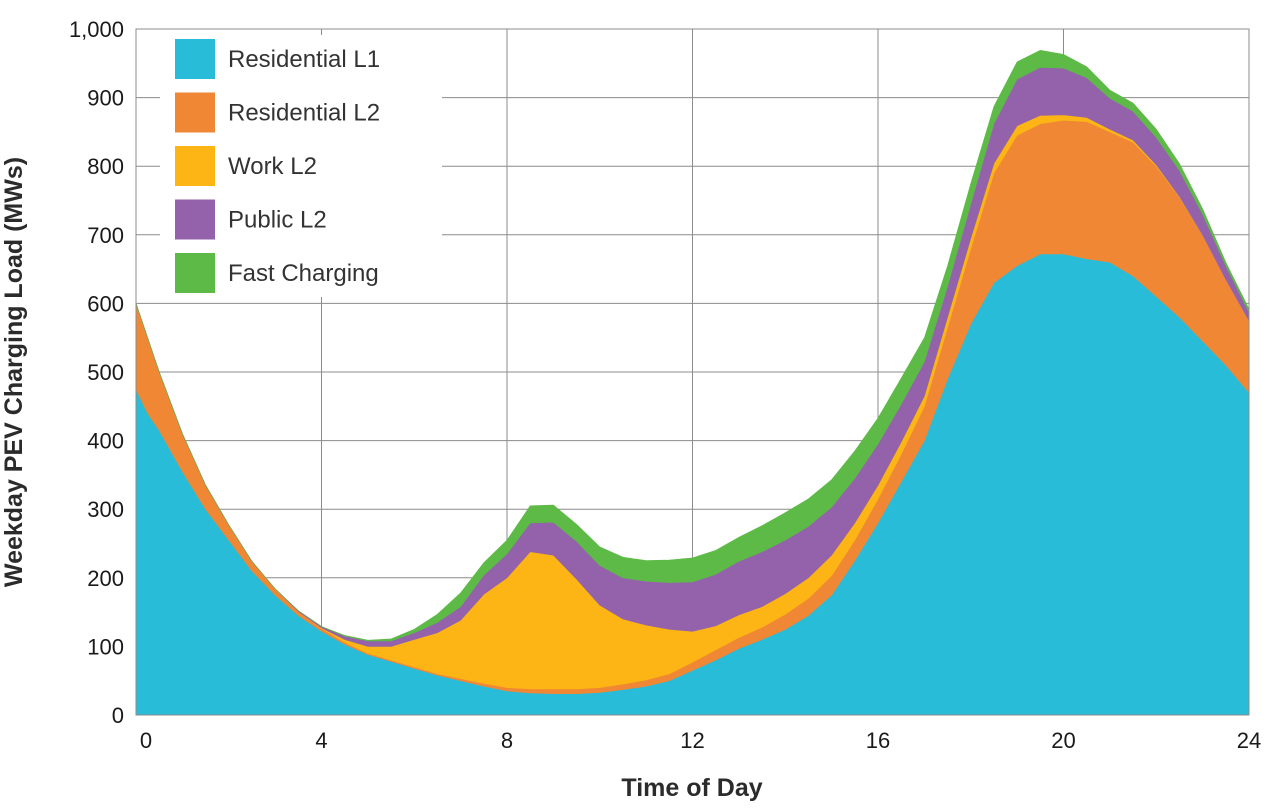  I want to click on legend-label-residential-l1: Residential L1, so click(304, 59).